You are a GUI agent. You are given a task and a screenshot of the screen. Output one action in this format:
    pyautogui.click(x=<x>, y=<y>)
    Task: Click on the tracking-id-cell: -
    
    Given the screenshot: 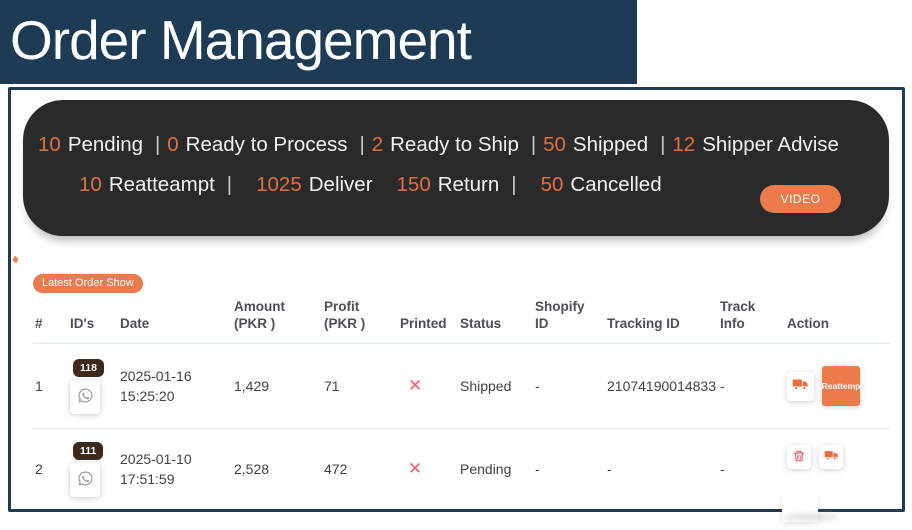 What is the action you would take?
    pyautogui.click(x=609, y=469)
    